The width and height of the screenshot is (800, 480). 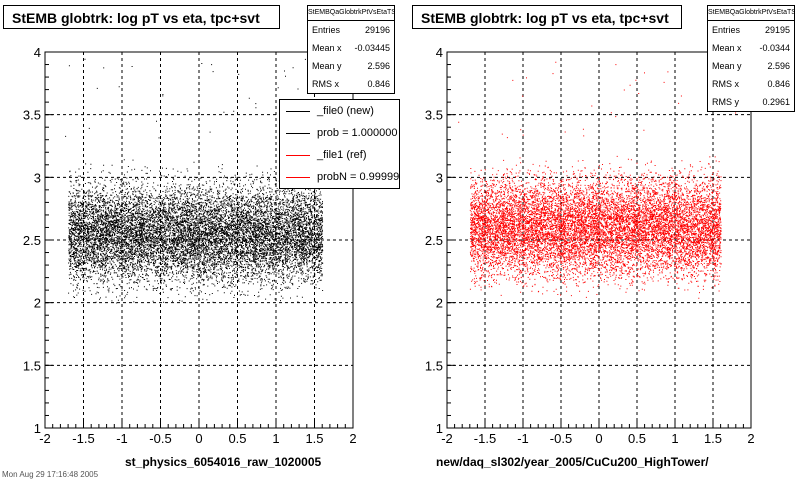 I want to click on left-x-axis-label: st_physics_6054016_raw_1020005, so click(x=223, y=462).